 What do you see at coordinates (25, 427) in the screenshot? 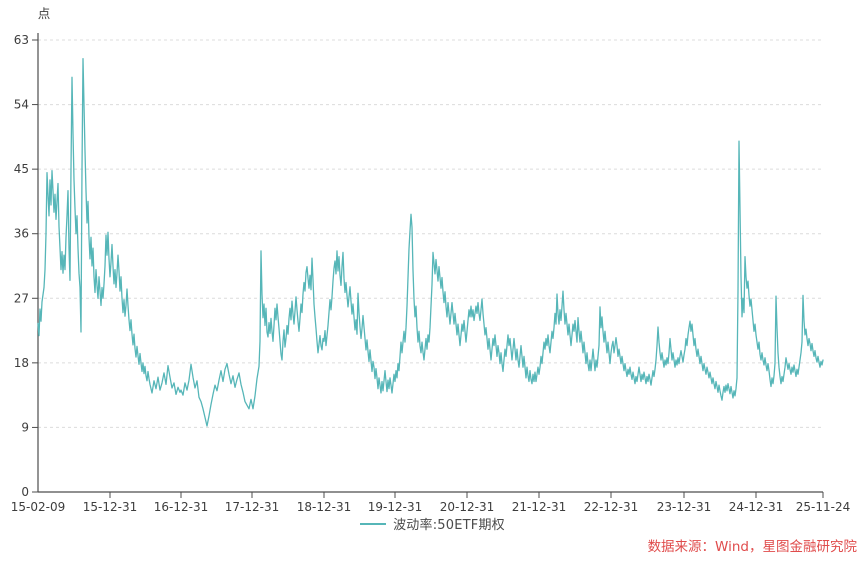
I see `y-tick-label: 9` at bounding box center [25, 427].